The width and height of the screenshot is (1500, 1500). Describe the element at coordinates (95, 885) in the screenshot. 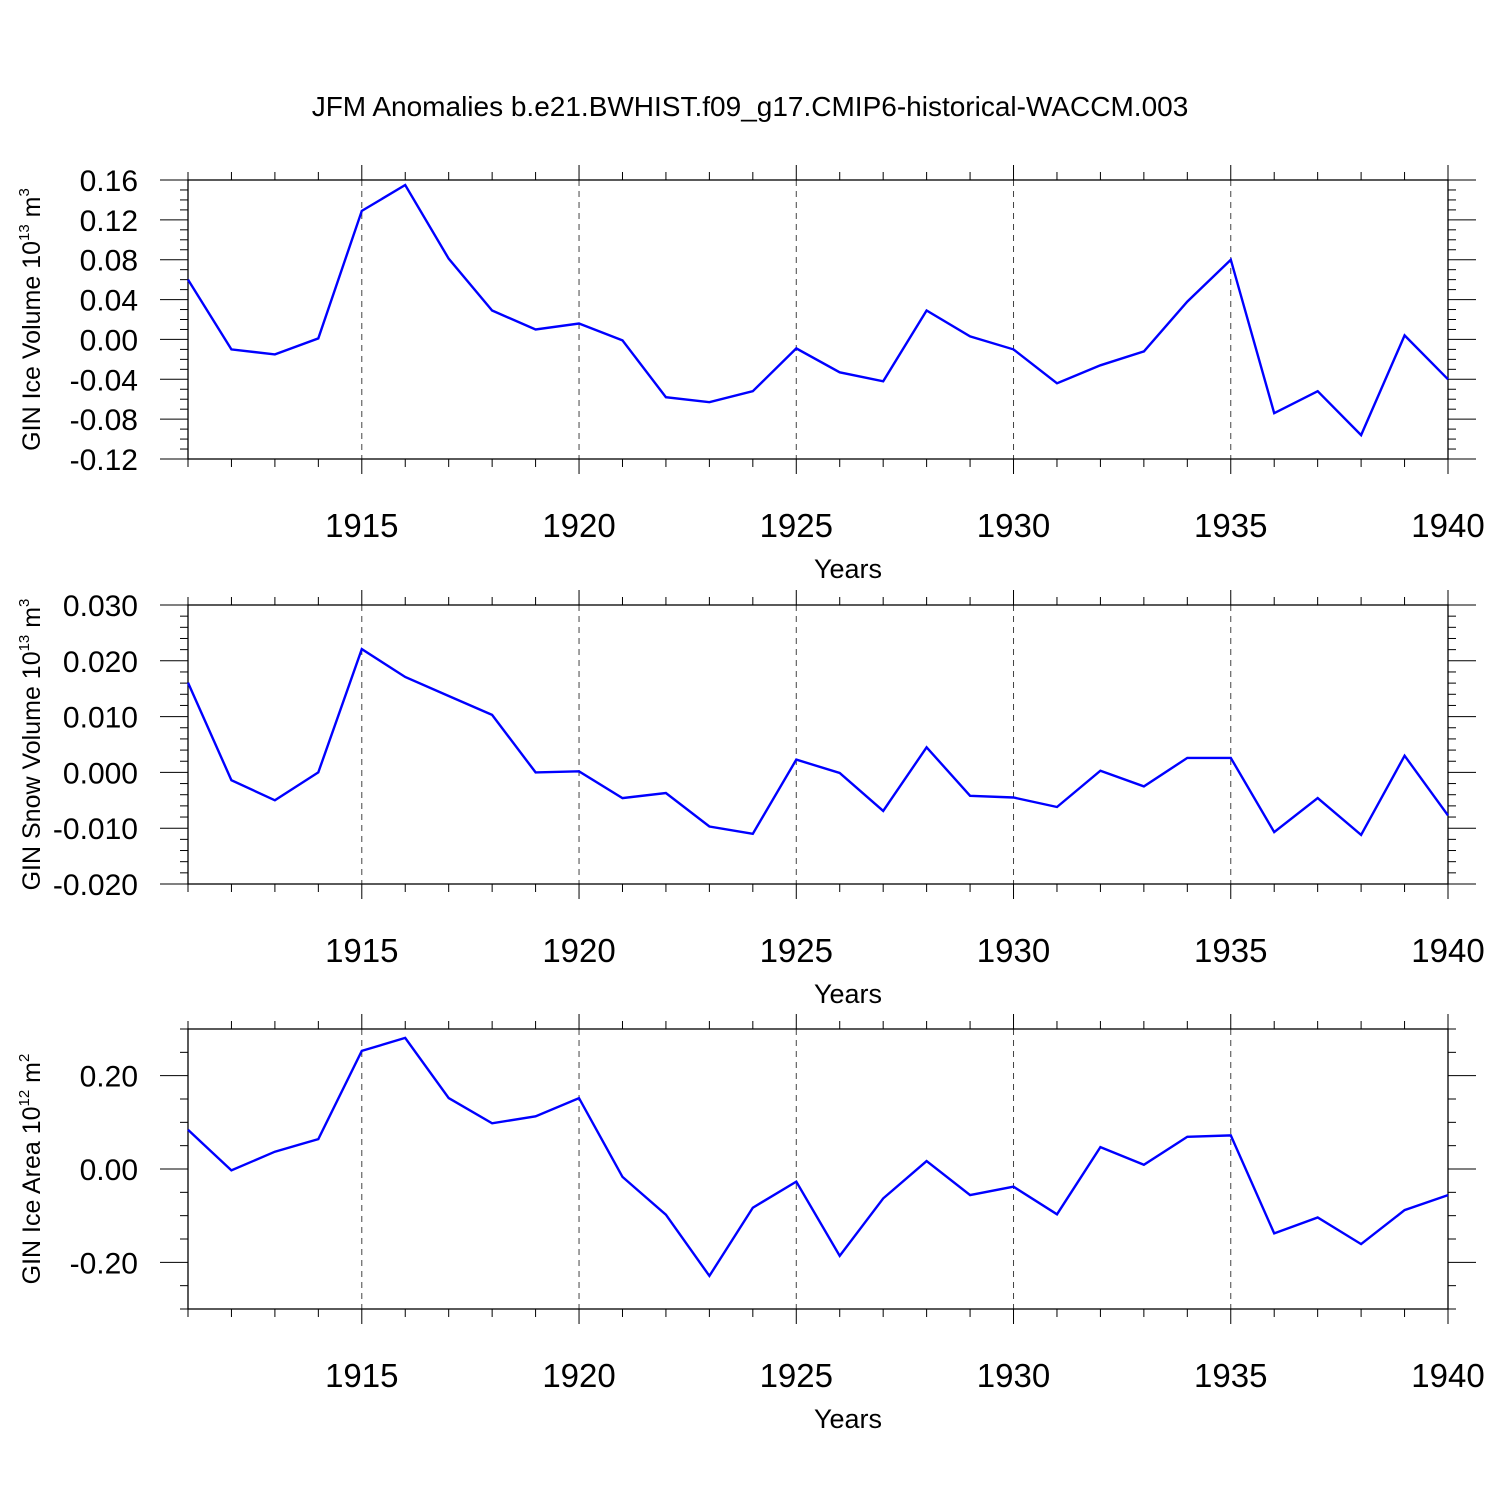

I see `y-tick-label: -0.020` at that location.